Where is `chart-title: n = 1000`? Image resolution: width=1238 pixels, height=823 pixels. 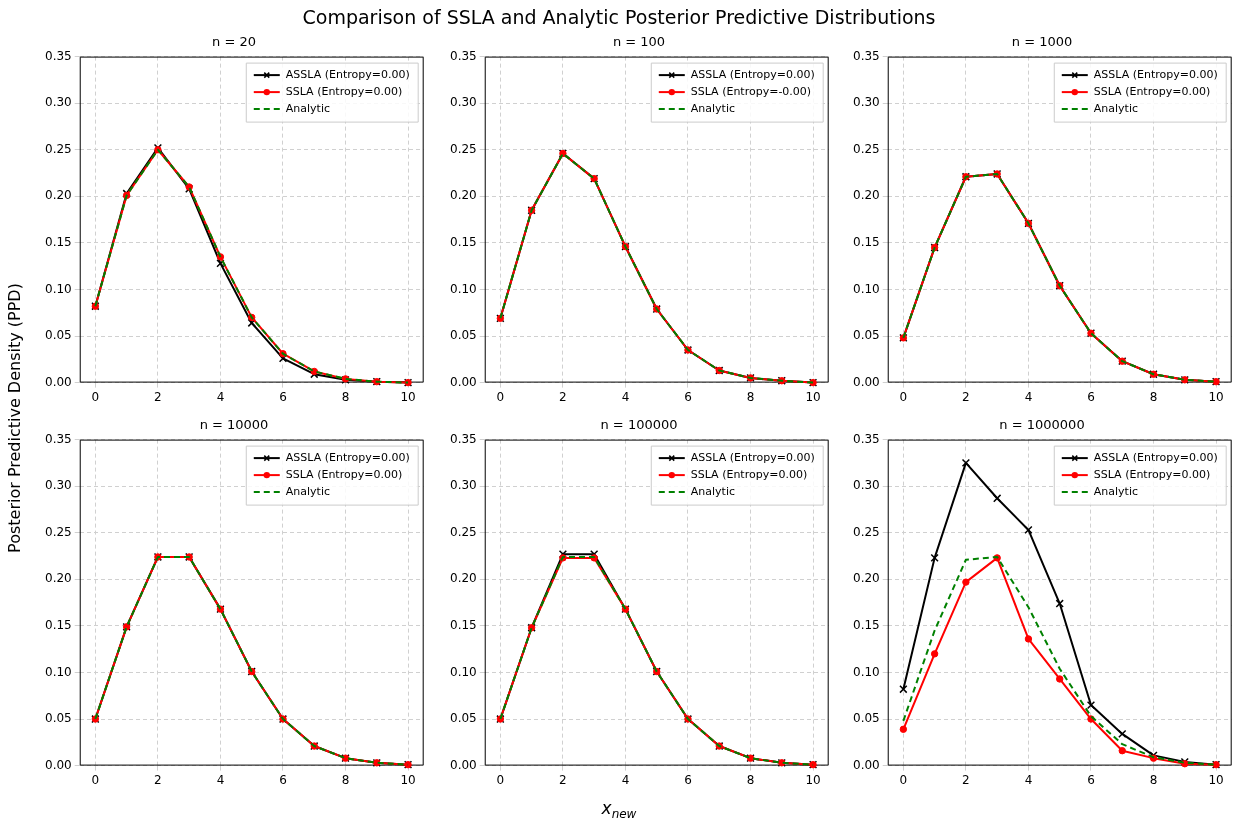
chart-title: n = 1000 is located at coordinates (1042, 42).